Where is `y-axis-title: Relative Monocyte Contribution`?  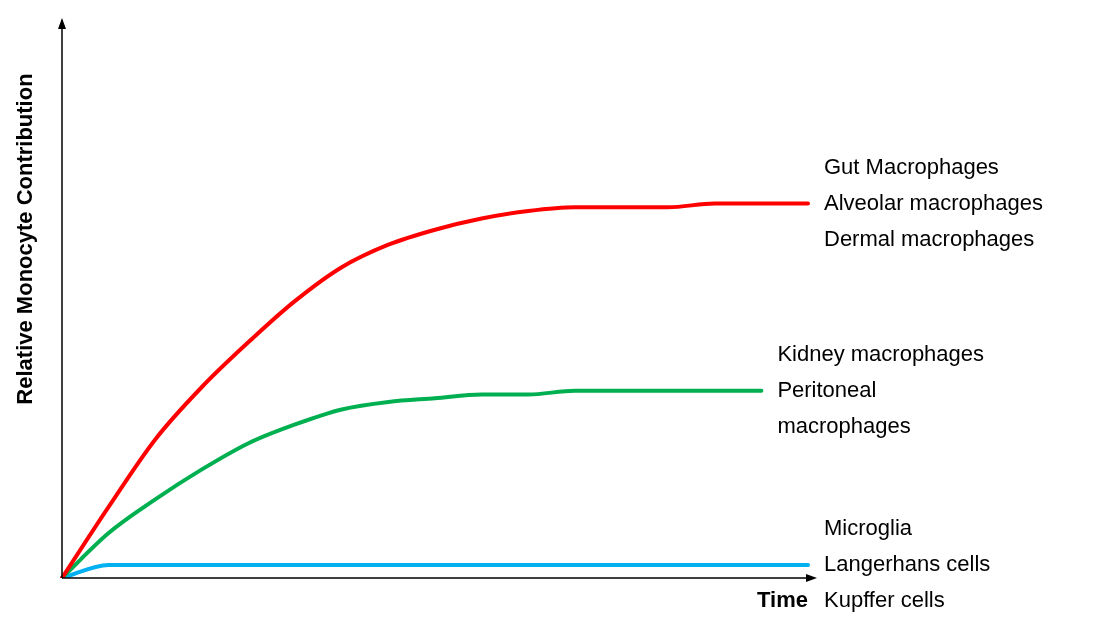 y-axis-title: Relative Monocyte Contribution is located at coordinates (25, 239).